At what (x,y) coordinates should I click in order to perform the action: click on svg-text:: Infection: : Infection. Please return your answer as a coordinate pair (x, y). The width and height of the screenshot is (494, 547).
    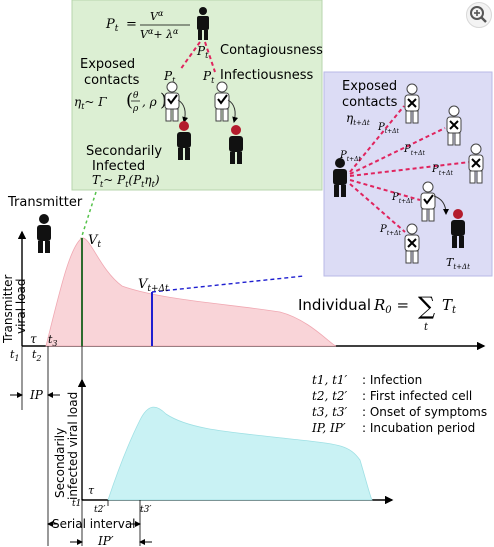
    Looking at the image, I should click on (392, 380).